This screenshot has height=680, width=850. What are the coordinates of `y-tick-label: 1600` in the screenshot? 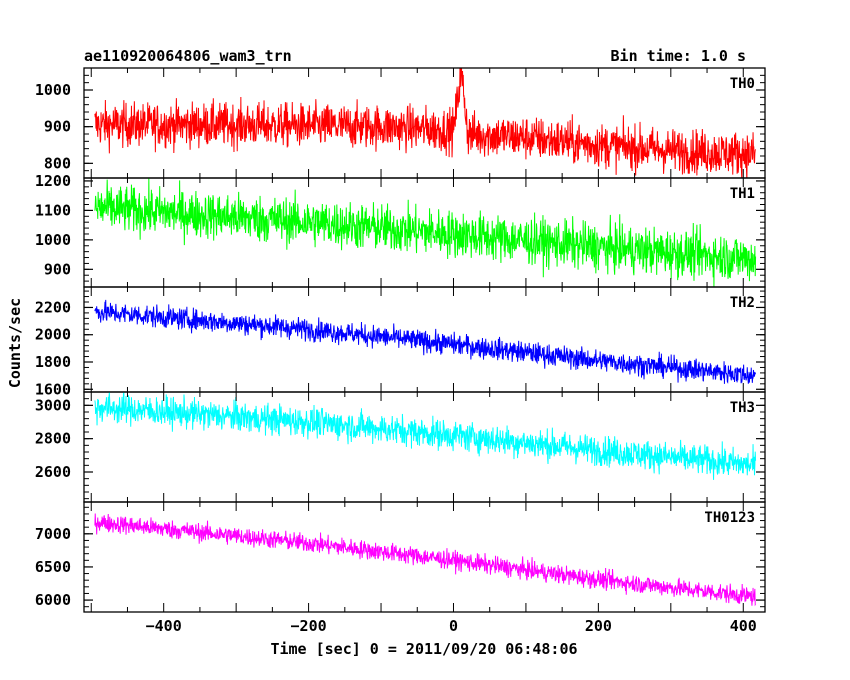 It's located at (53, 389).